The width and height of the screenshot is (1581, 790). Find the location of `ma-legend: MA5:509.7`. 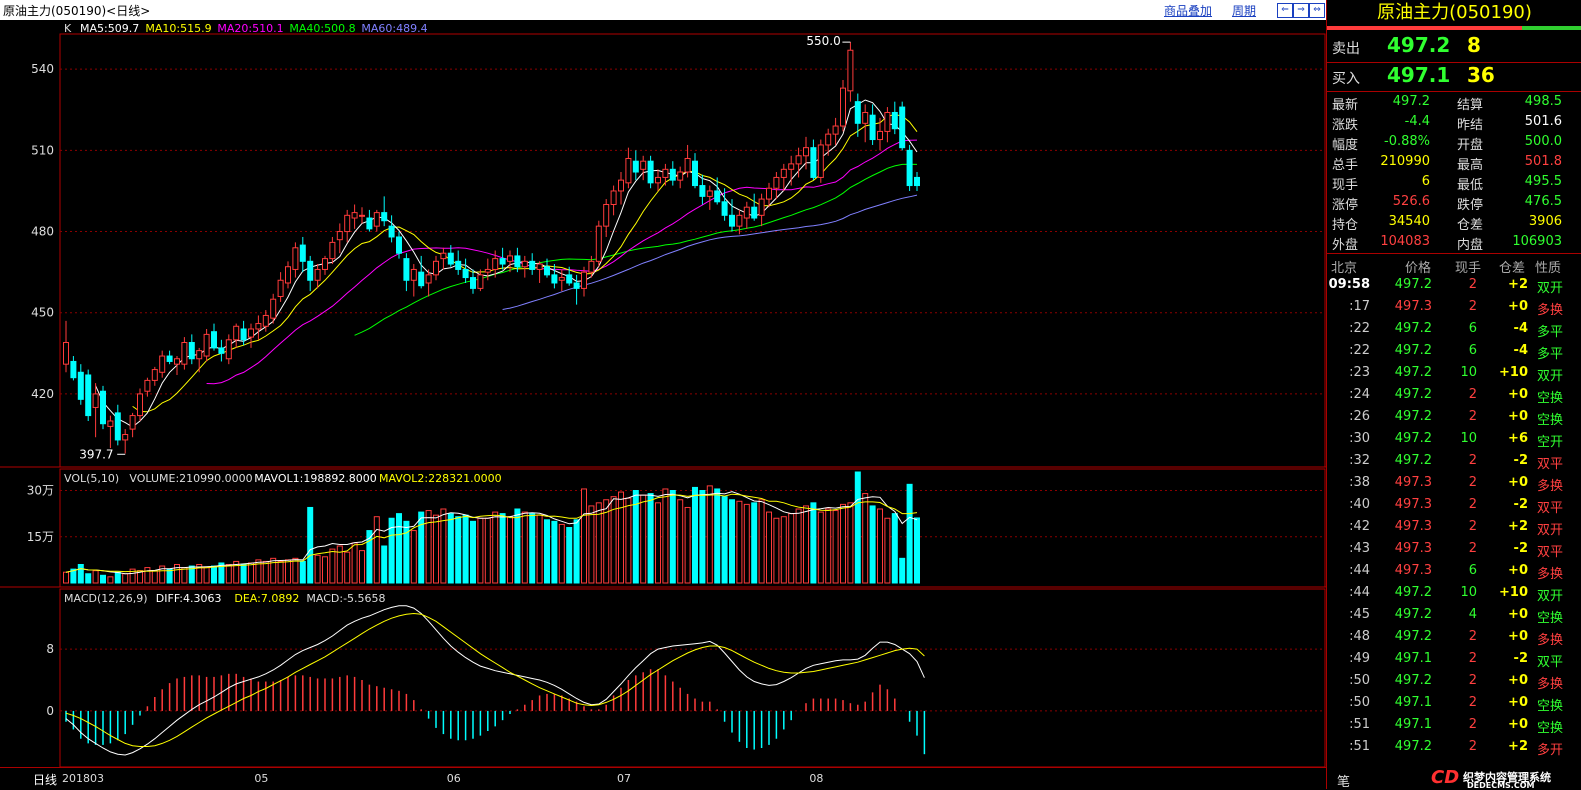

ma-legend: MA5:509.7 is located at coordinates (109, 28).